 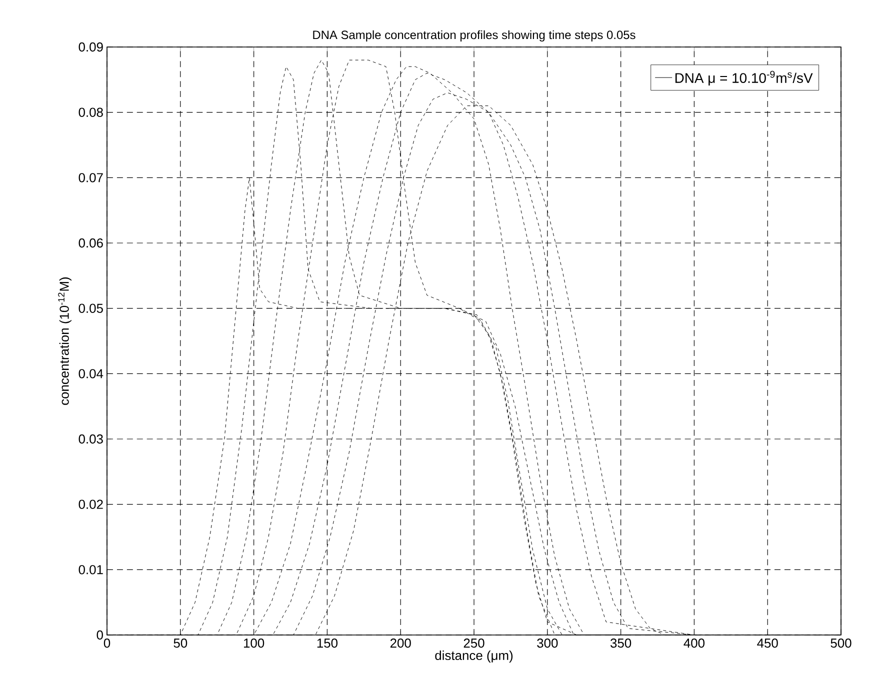 I want to click on x-tick-label: 250, so click(x=474, y=643).